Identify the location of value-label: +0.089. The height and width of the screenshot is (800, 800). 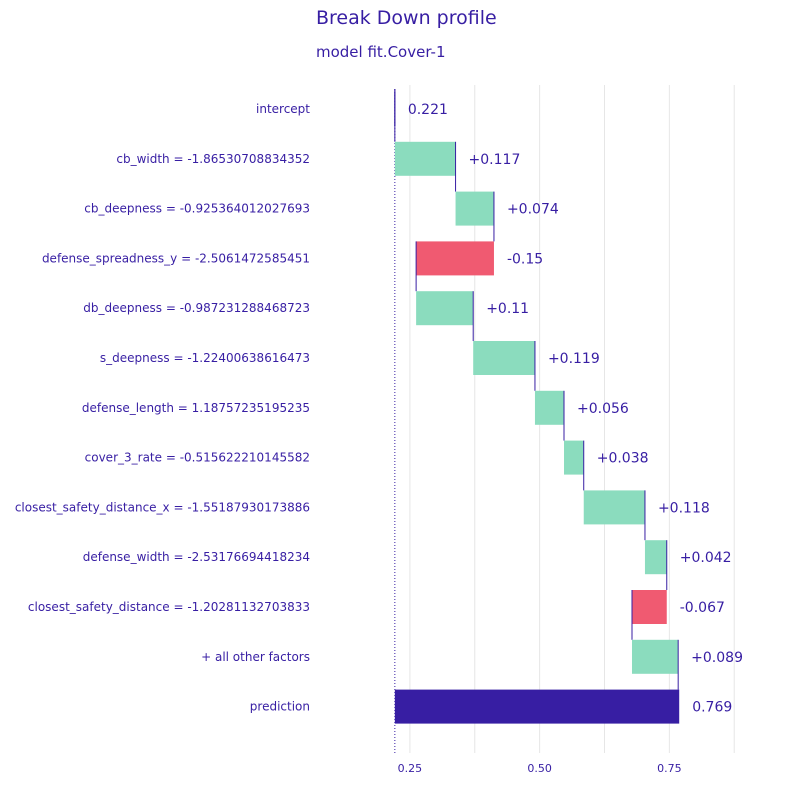
(717, 658).